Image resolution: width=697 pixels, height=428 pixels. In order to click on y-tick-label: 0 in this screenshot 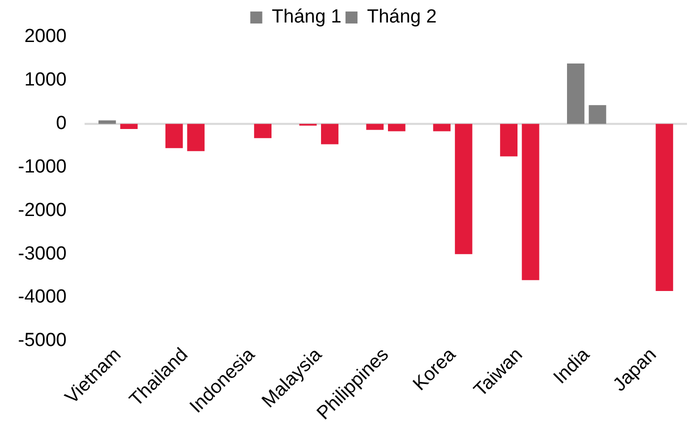, I will do `click(61, 123)`.